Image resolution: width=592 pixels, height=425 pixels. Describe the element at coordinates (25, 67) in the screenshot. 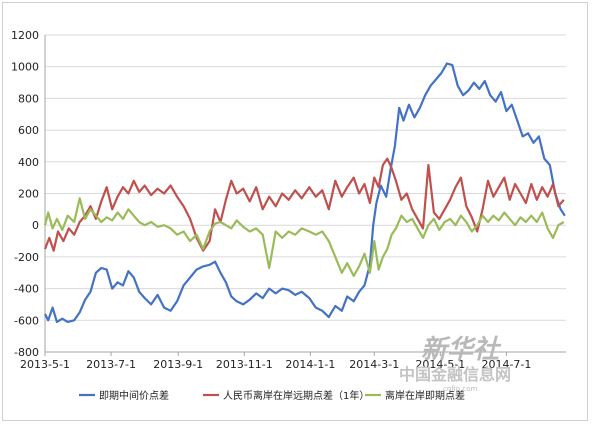

I see `y-tick-label: 1000` at that location.